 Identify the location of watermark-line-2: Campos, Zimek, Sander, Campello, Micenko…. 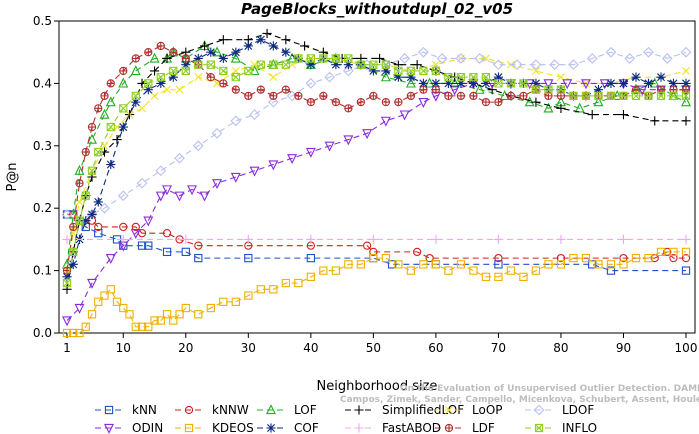
(519, 400).